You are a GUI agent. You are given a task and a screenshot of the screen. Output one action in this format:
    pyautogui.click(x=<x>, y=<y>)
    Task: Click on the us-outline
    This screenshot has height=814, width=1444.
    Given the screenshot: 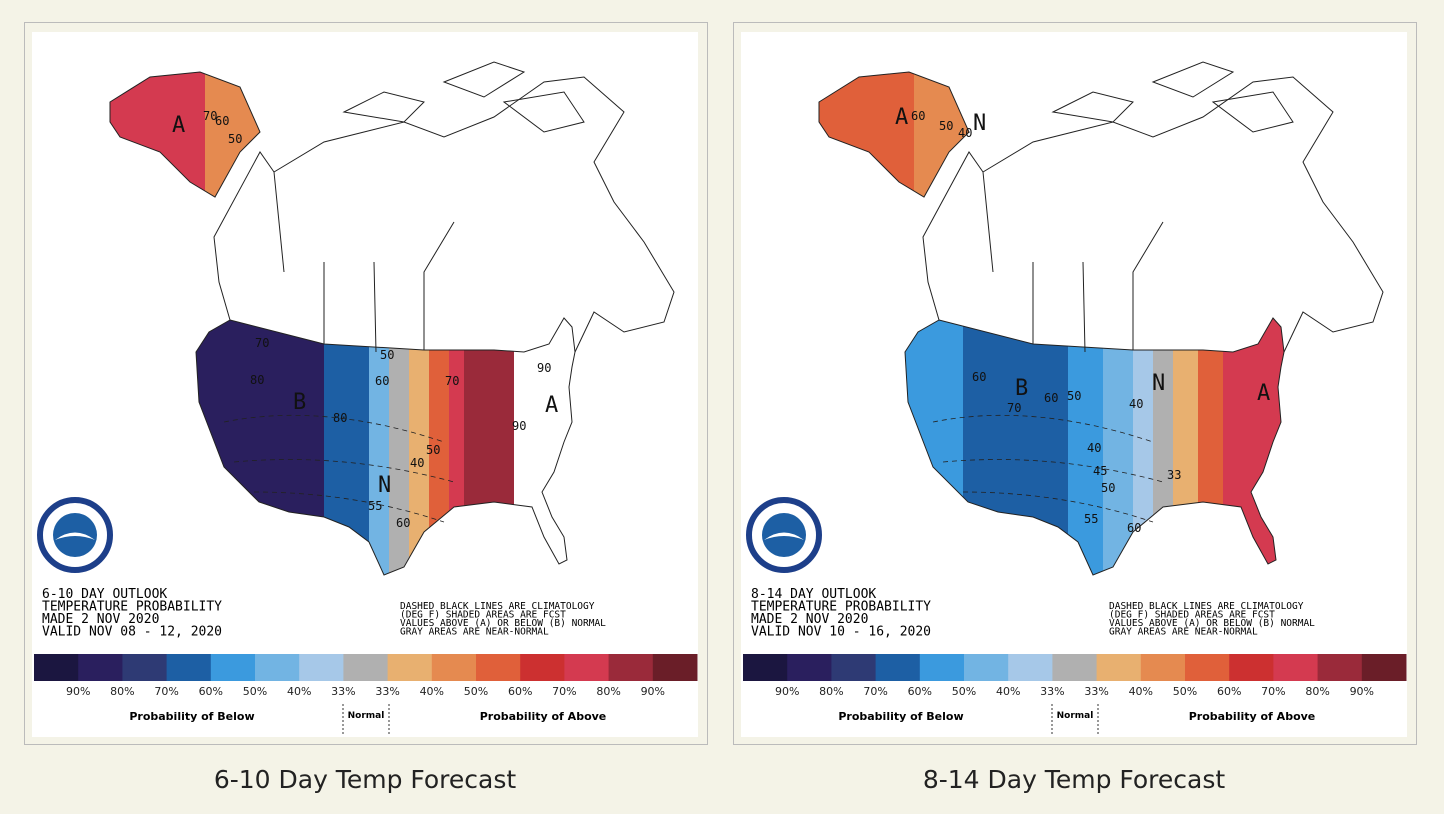 What is the action you would take?
    pyautogui.click(x=1094, y=446)
    